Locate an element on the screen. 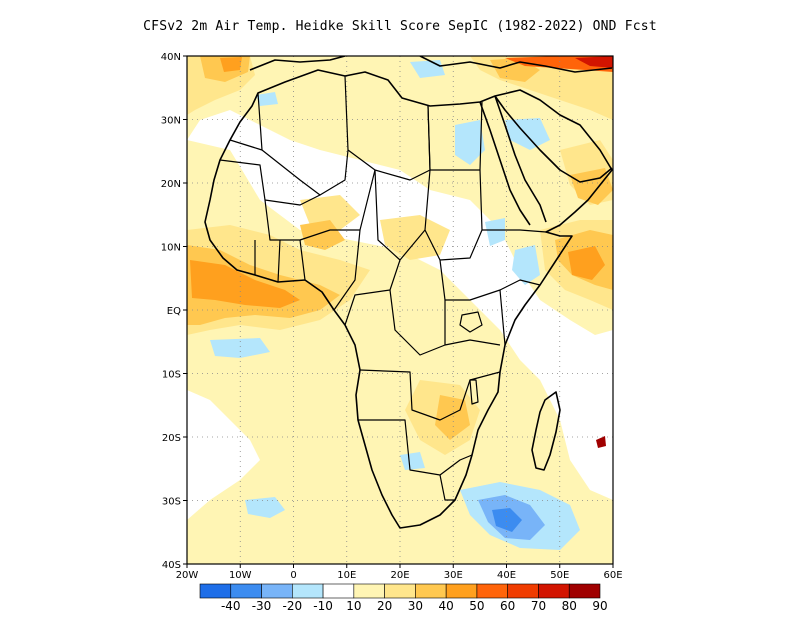 The image size is (800, 618). latitude-labels: 40N 30N 20N 10N EQ 10S 20S 30S 40S is located at coordinates (171, 311).